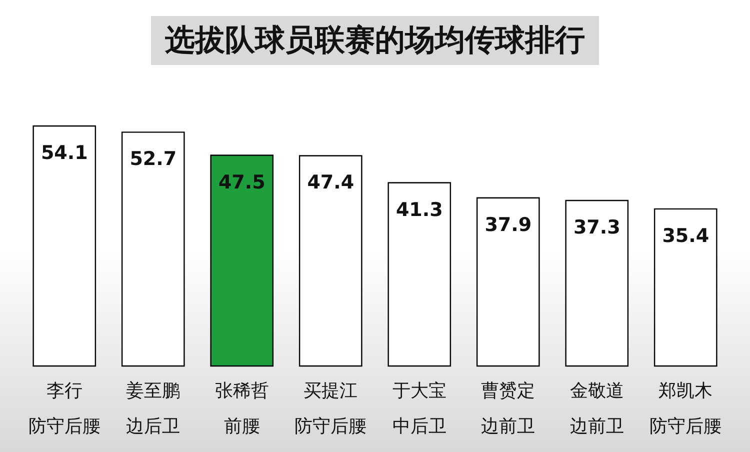  I want to click on data-label: 54.1, so click(64, 153).